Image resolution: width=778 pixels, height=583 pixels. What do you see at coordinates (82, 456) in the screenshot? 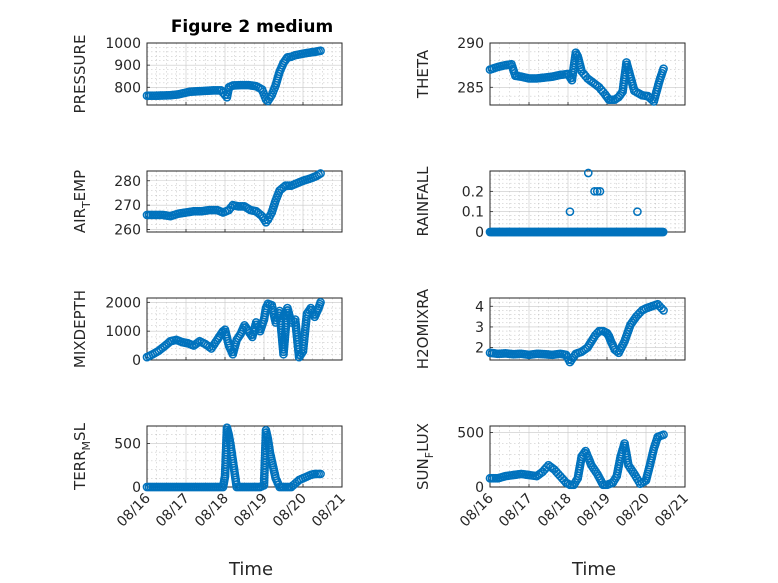
I see `y-axis-label: TERRMSL` at bounding box center [82, 456].